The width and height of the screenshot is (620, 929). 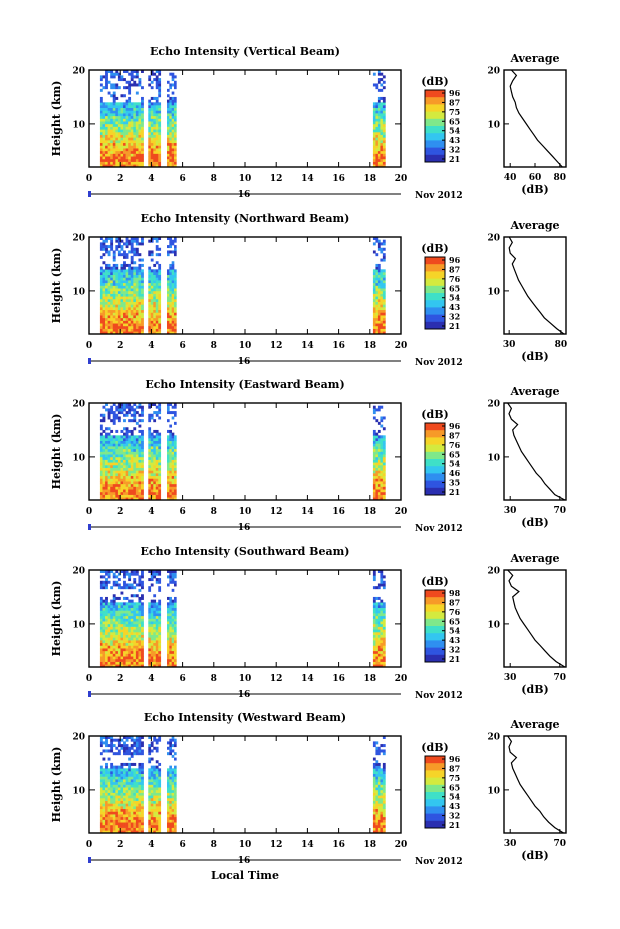 What do you see at coordinates (276, 179) in the screenshot?
I see `x-tick-label: 12` at bounding box center [276, 179].